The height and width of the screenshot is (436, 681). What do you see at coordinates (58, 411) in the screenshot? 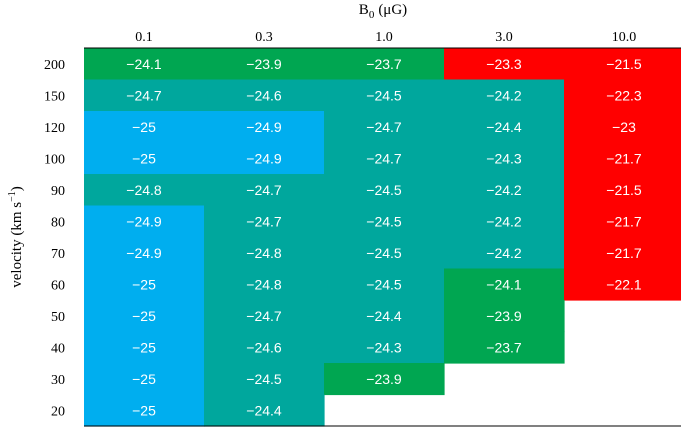
I see `y-tick-label: 20` at bounding box center [58, 411].